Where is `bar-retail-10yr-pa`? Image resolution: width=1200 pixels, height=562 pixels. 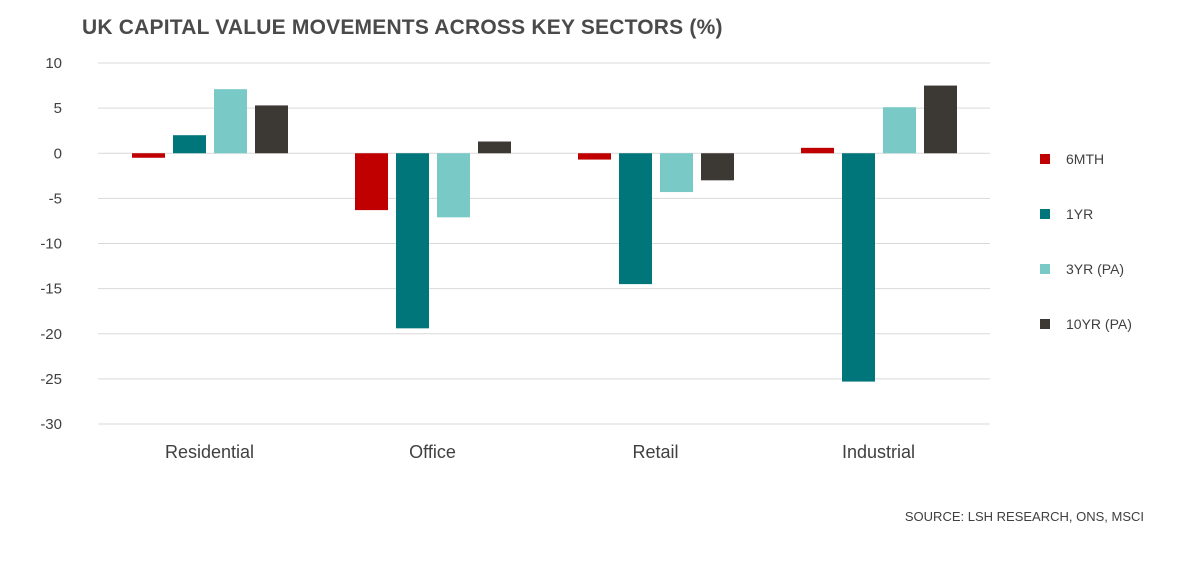 bar-retail-10yr-pa is located at coordinates (717, 167).